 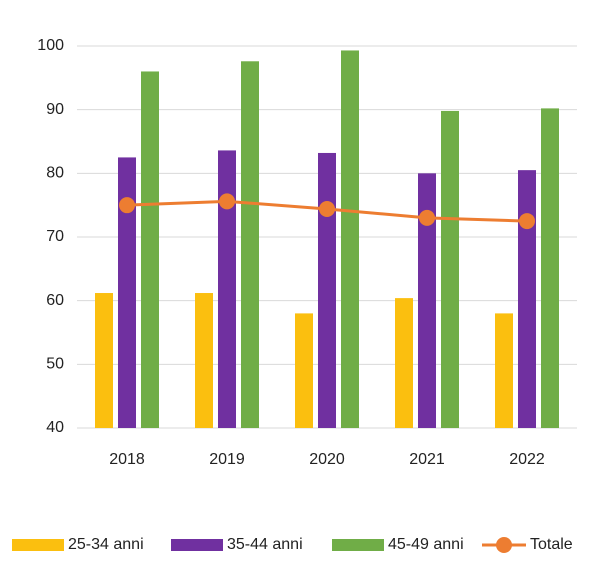 I want to click on y-tick-label: 70, so click(x=55, y=236).